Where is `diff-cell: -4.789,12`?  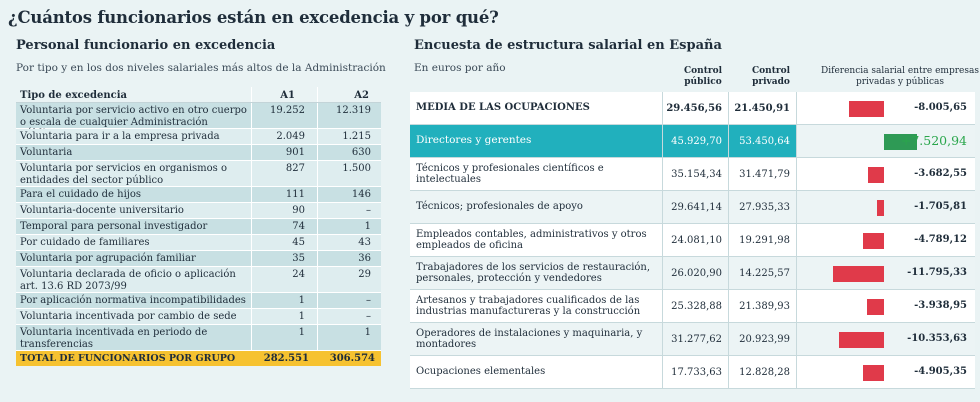 diff-cell: -4.789,12 is located at coordinates (885, 240).